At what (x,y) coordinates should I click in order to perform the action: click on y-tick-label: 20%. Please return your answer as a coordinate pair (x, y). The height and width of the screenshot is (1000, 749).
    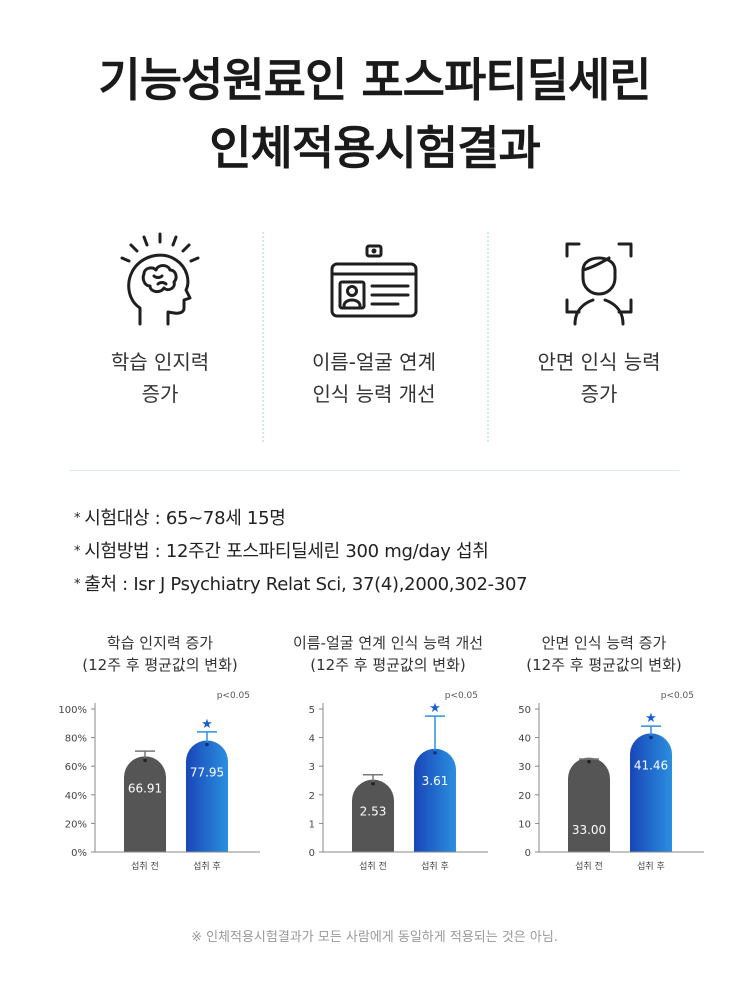
    Looking at the image, I should click on (76, 824).